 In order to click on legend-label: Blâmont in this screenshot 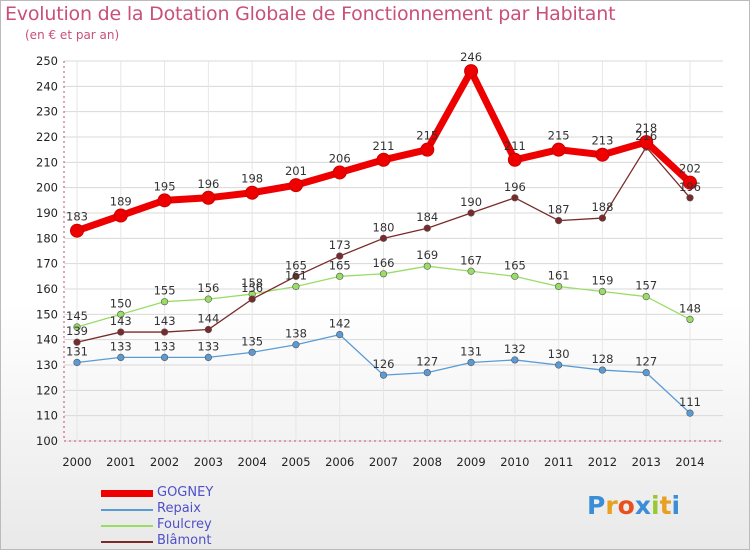, I will do `click(184, 540)`.